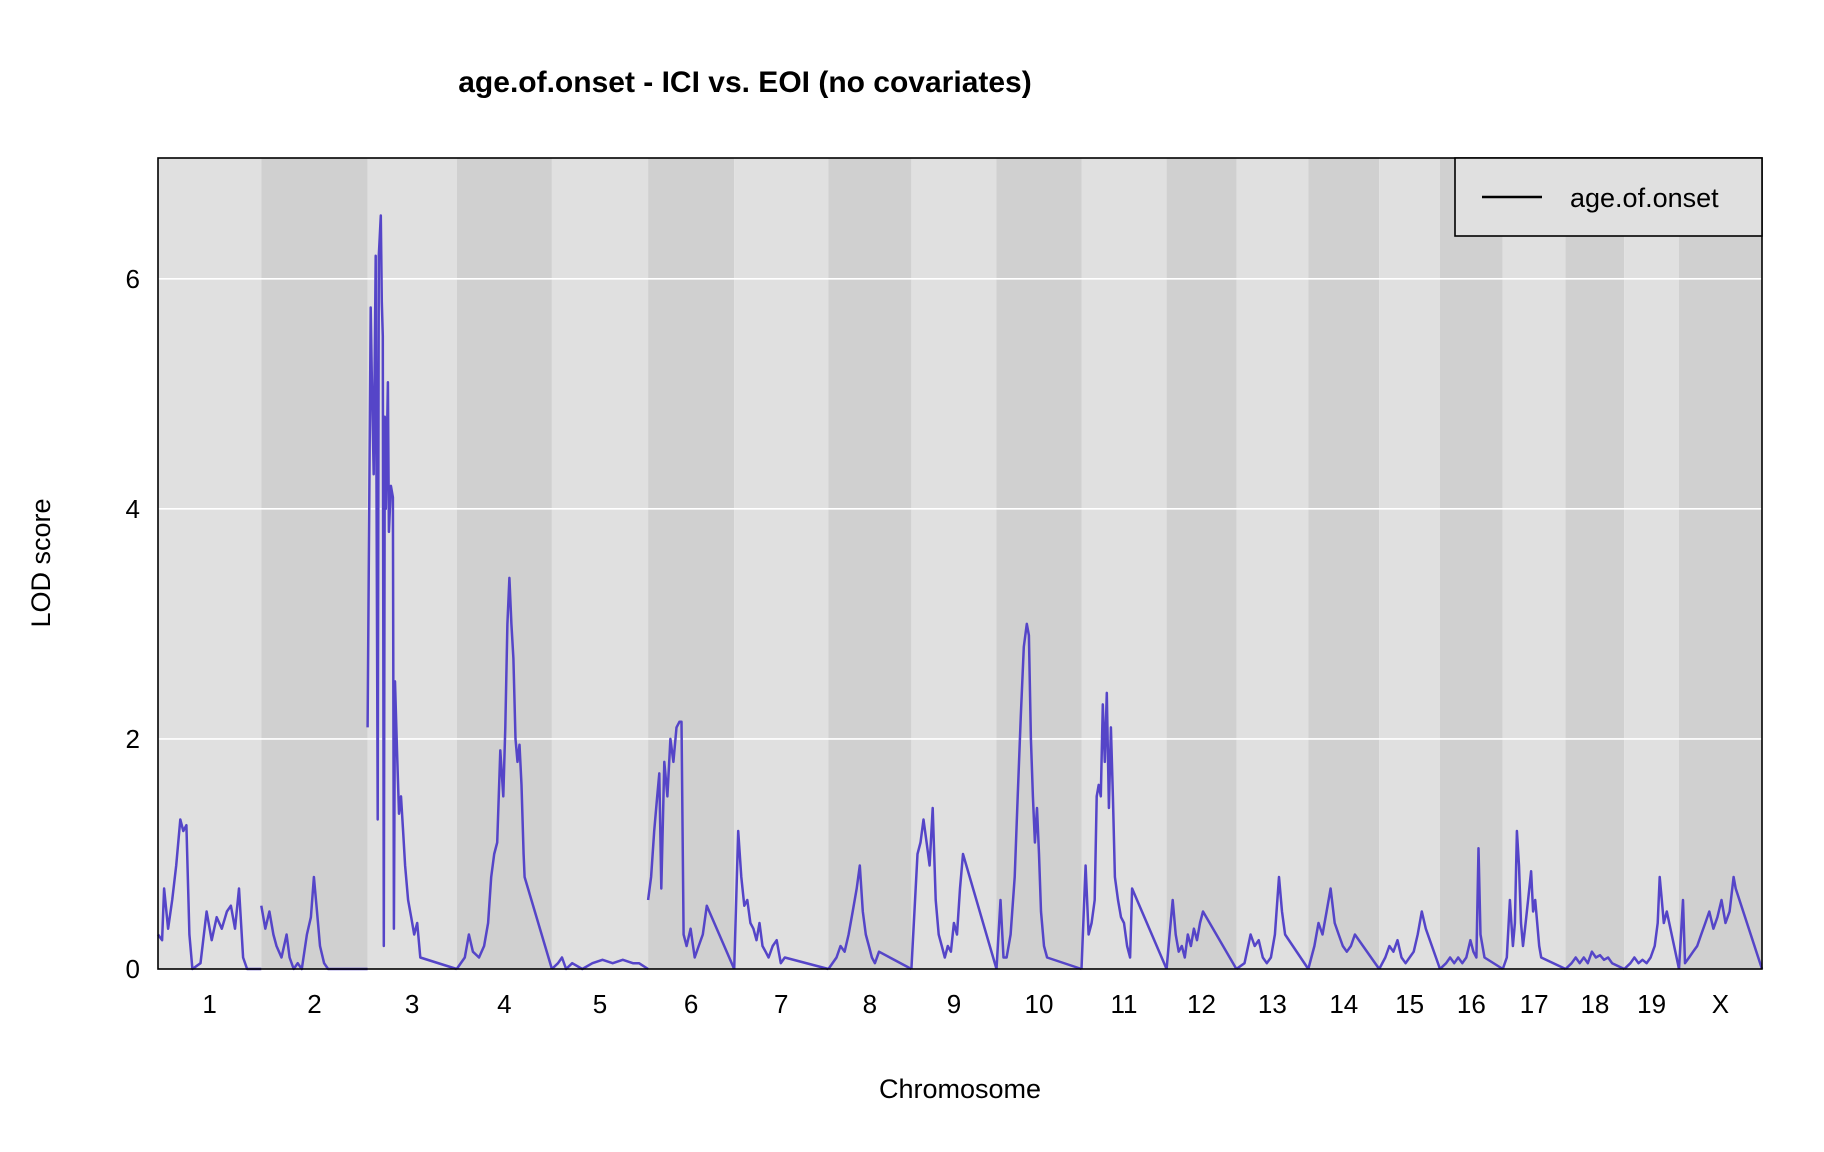 The height and width of the screenshot is (1152, 1824). What do you see at coordinates (691, 1004) in the screenshot?
I see `x-tick-label-6: 6` at bounding box center [691, 1004].